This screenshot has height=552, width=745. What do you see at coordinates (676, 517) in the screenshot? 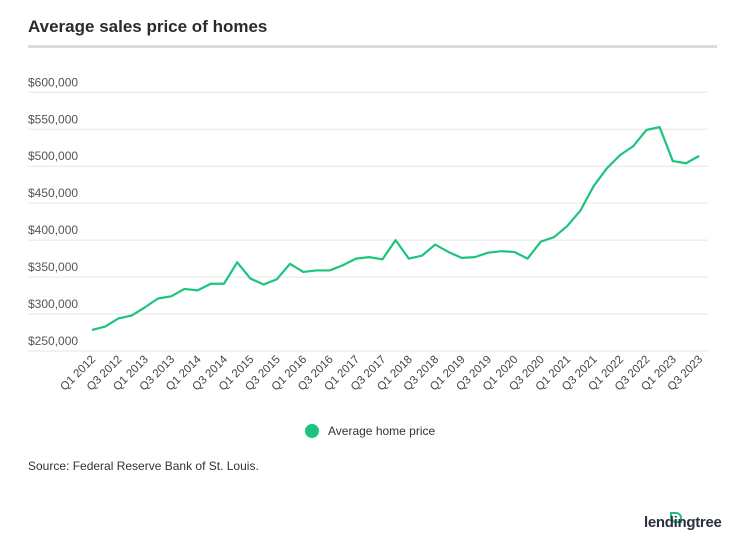
I see `leaf-logo-icon` at bounding box center [676, 517].